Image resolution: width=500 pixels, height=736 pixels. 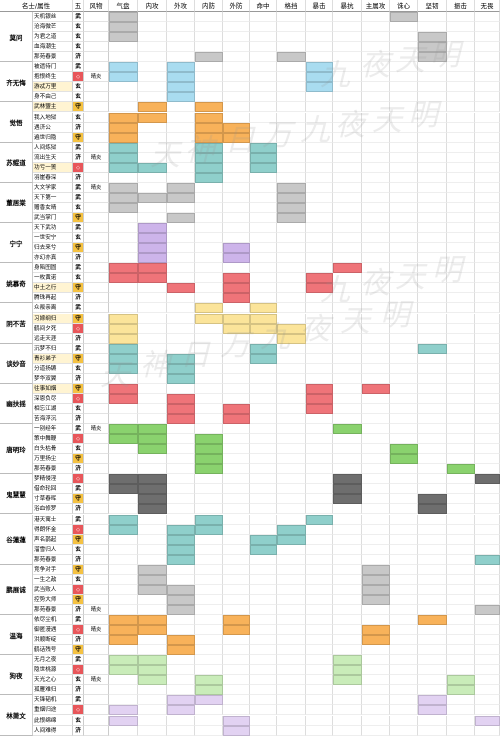 I want to click on element-badge: 武, so click(x=78, y=147).